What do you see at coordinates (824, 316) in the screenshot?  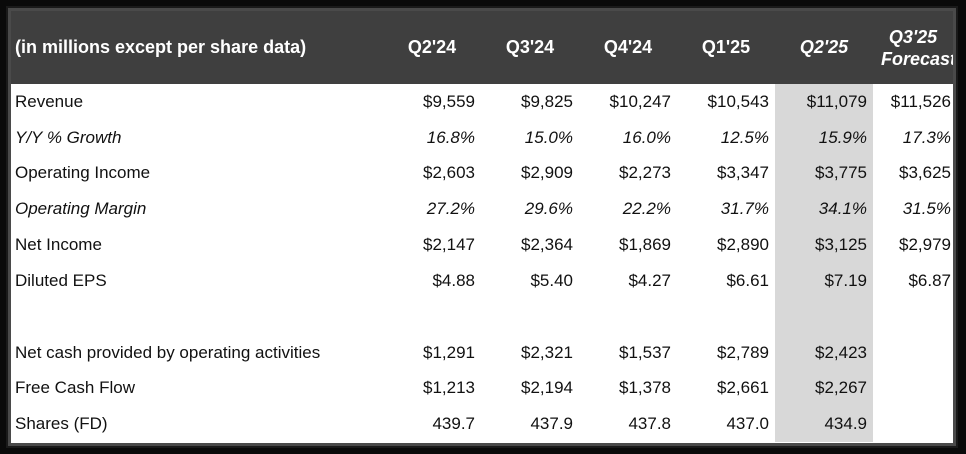 I see `spacer-cell-highlighted` at bounding box center [824, 316].